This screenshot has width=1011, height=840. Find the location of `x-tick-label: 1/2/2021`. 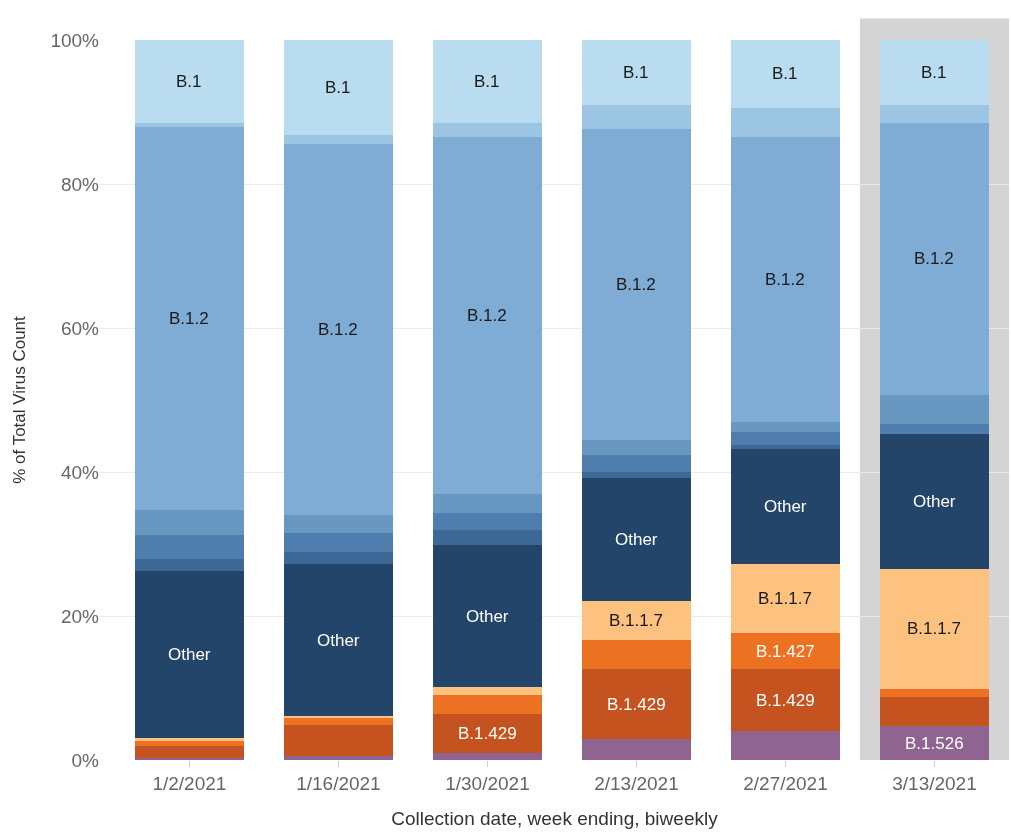

x-tick-label: 1/2/2021 is located at coordinates (189, 783).